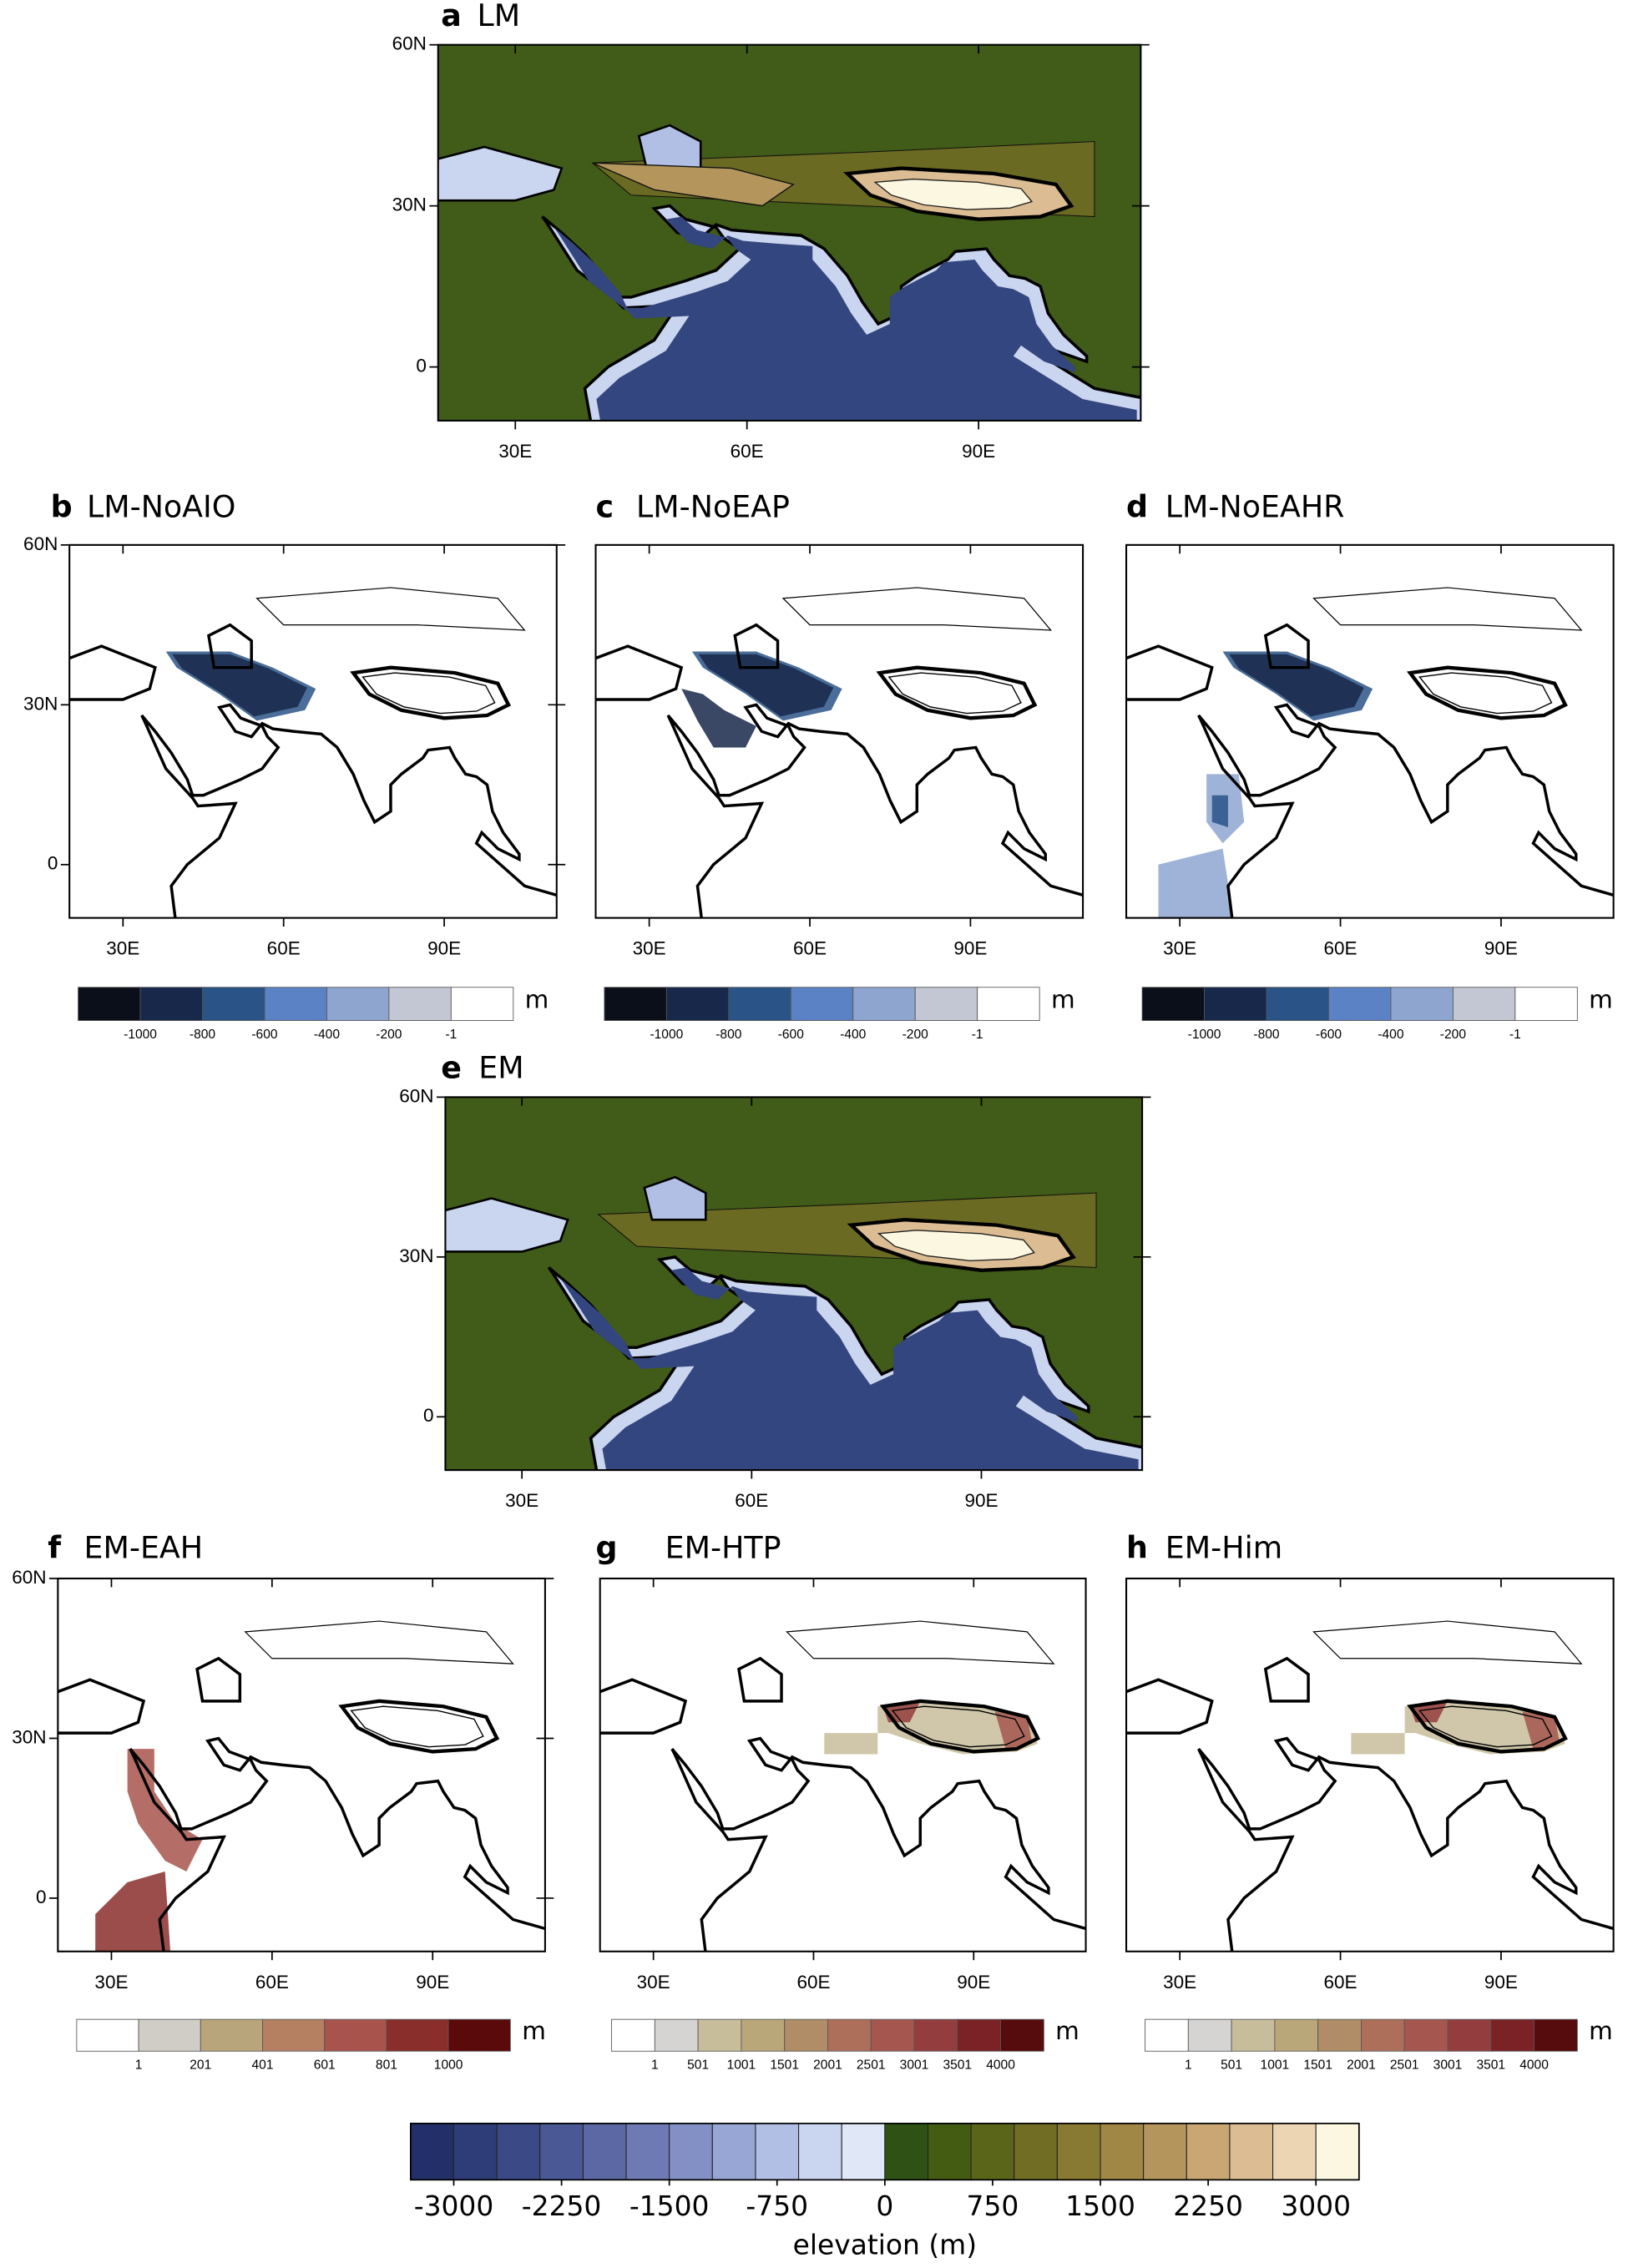 Image resolution: width=1628 pixels, height=2268 pixels. I want to click on colorbar-label: 2001, so click(1361, 2066).